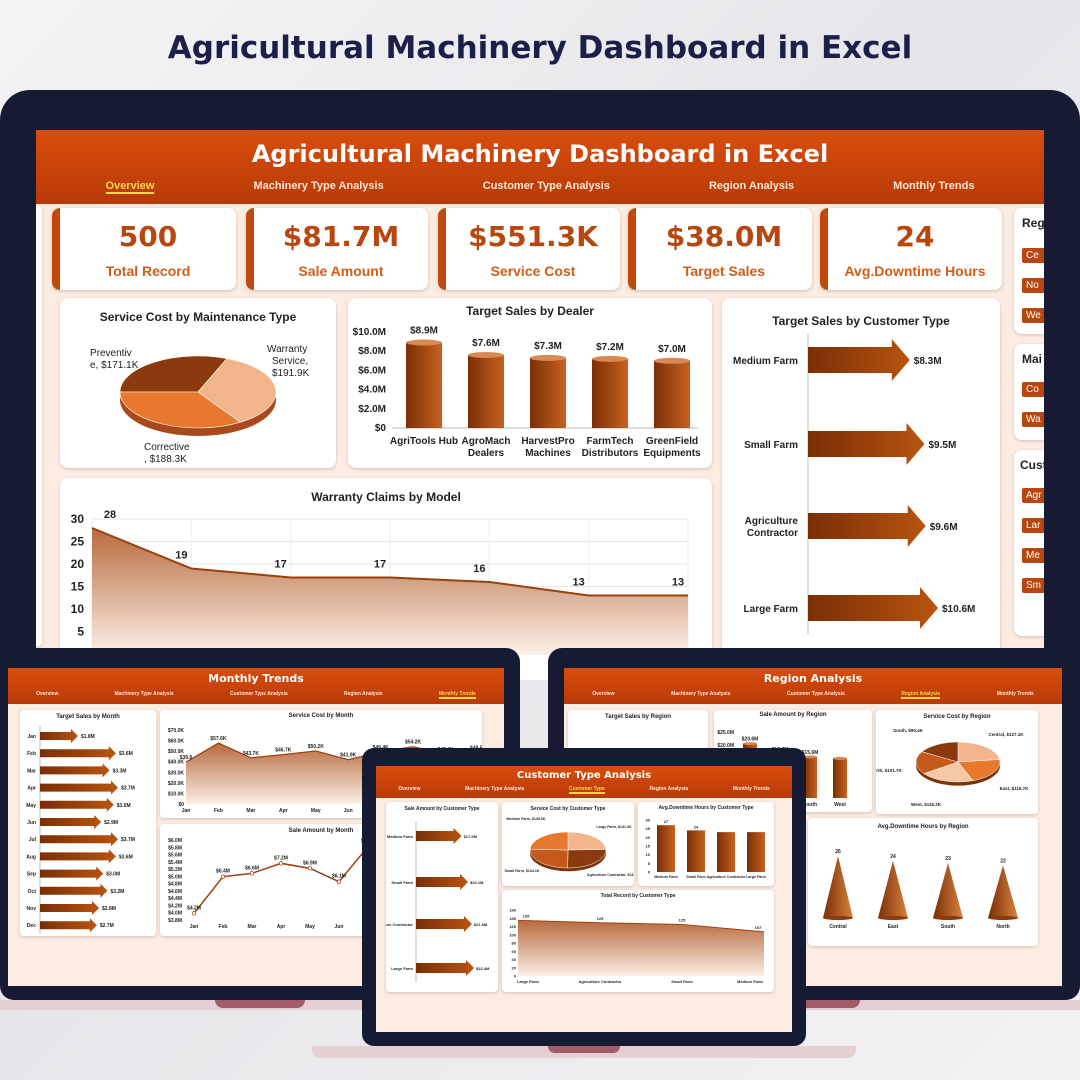  Describe the element at coordinates (252, 927) in the screenshot. I see `msl-category-label: Mar` at that location.